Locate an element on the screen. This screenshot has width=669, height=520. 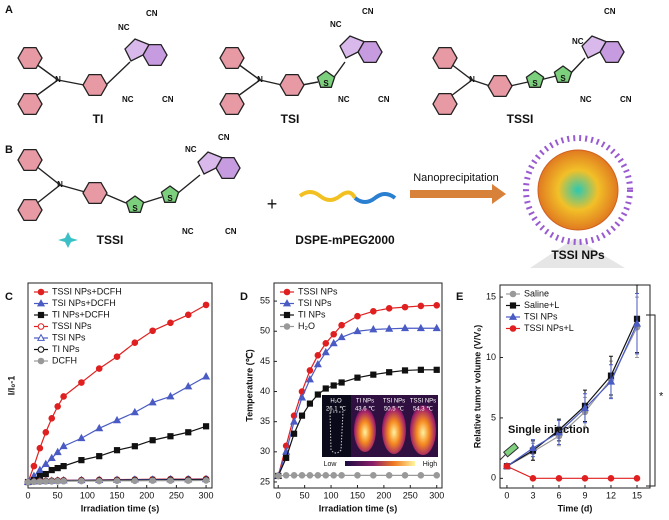
component-label: TSSI NPs is located at coordinates (578, 255).